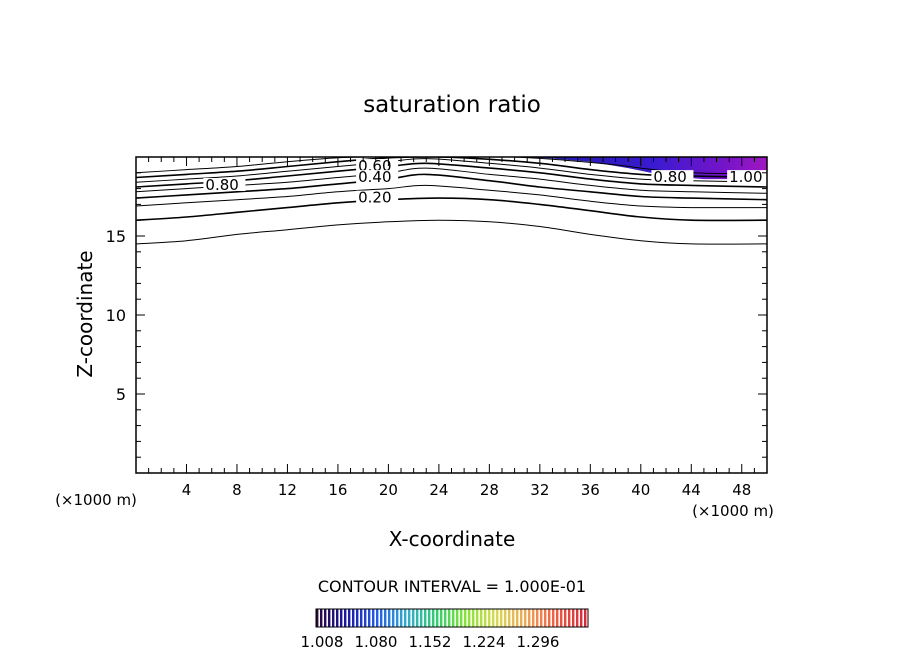  What do you see at coordinates (96, 500) in the screenshot?
I see `x-unit-label: (×1000 m)` at bounding box center [96, 500].